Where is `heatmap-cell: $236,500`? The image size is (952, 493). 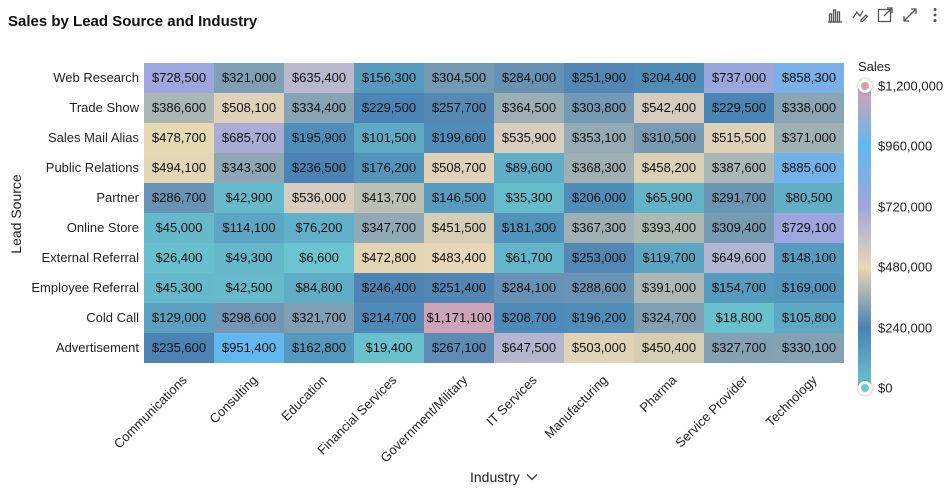
heatmap-cell: $236,500 is located at coordinates (319, 168).